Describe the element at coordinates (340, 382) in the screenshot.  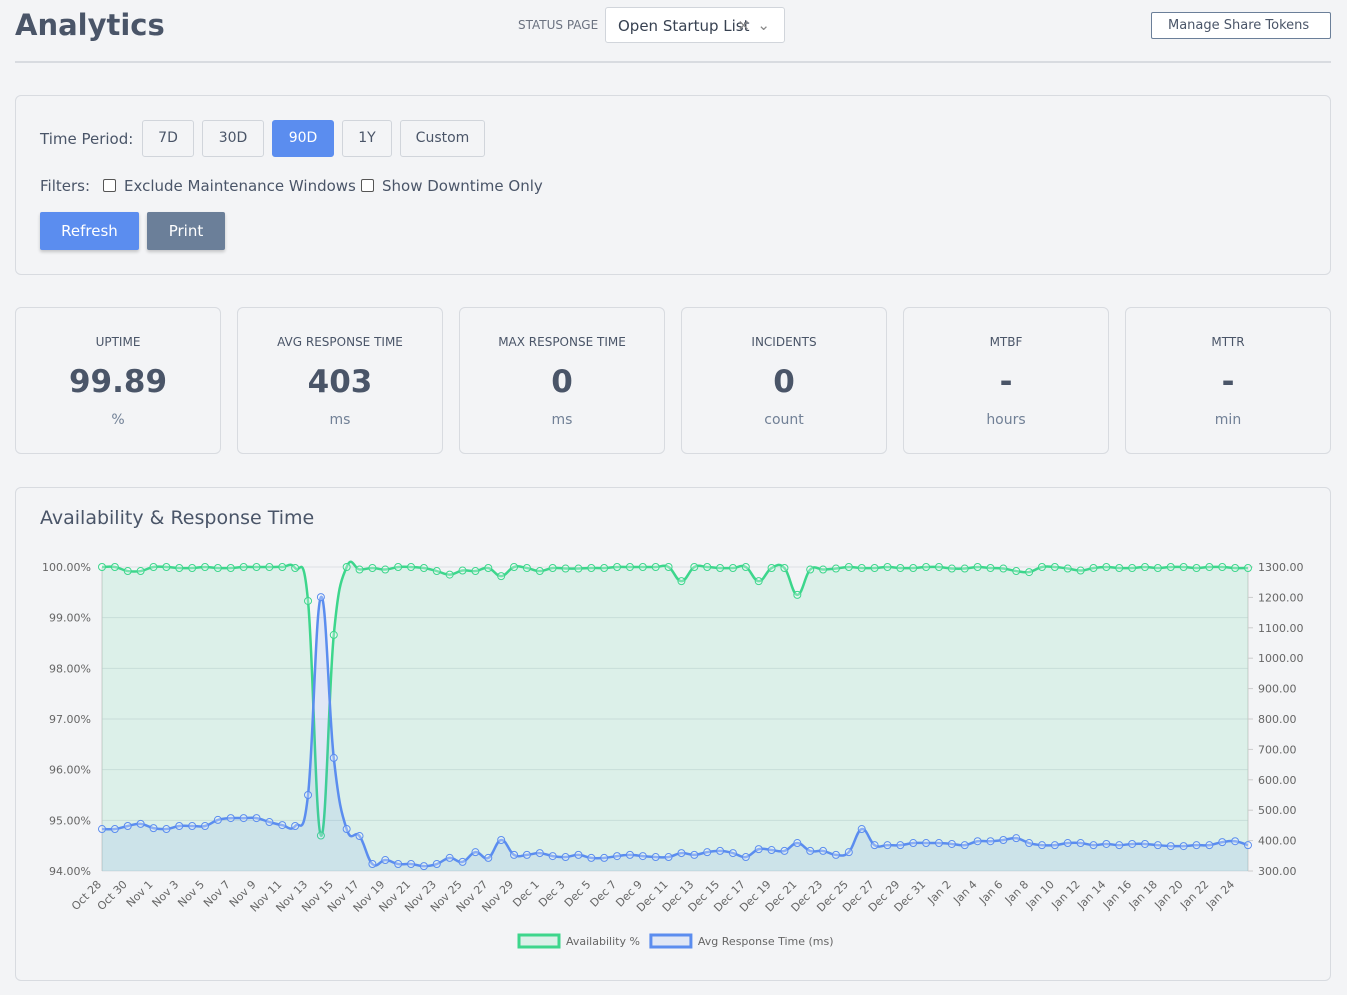
I see `stat-value: 403` at that location.